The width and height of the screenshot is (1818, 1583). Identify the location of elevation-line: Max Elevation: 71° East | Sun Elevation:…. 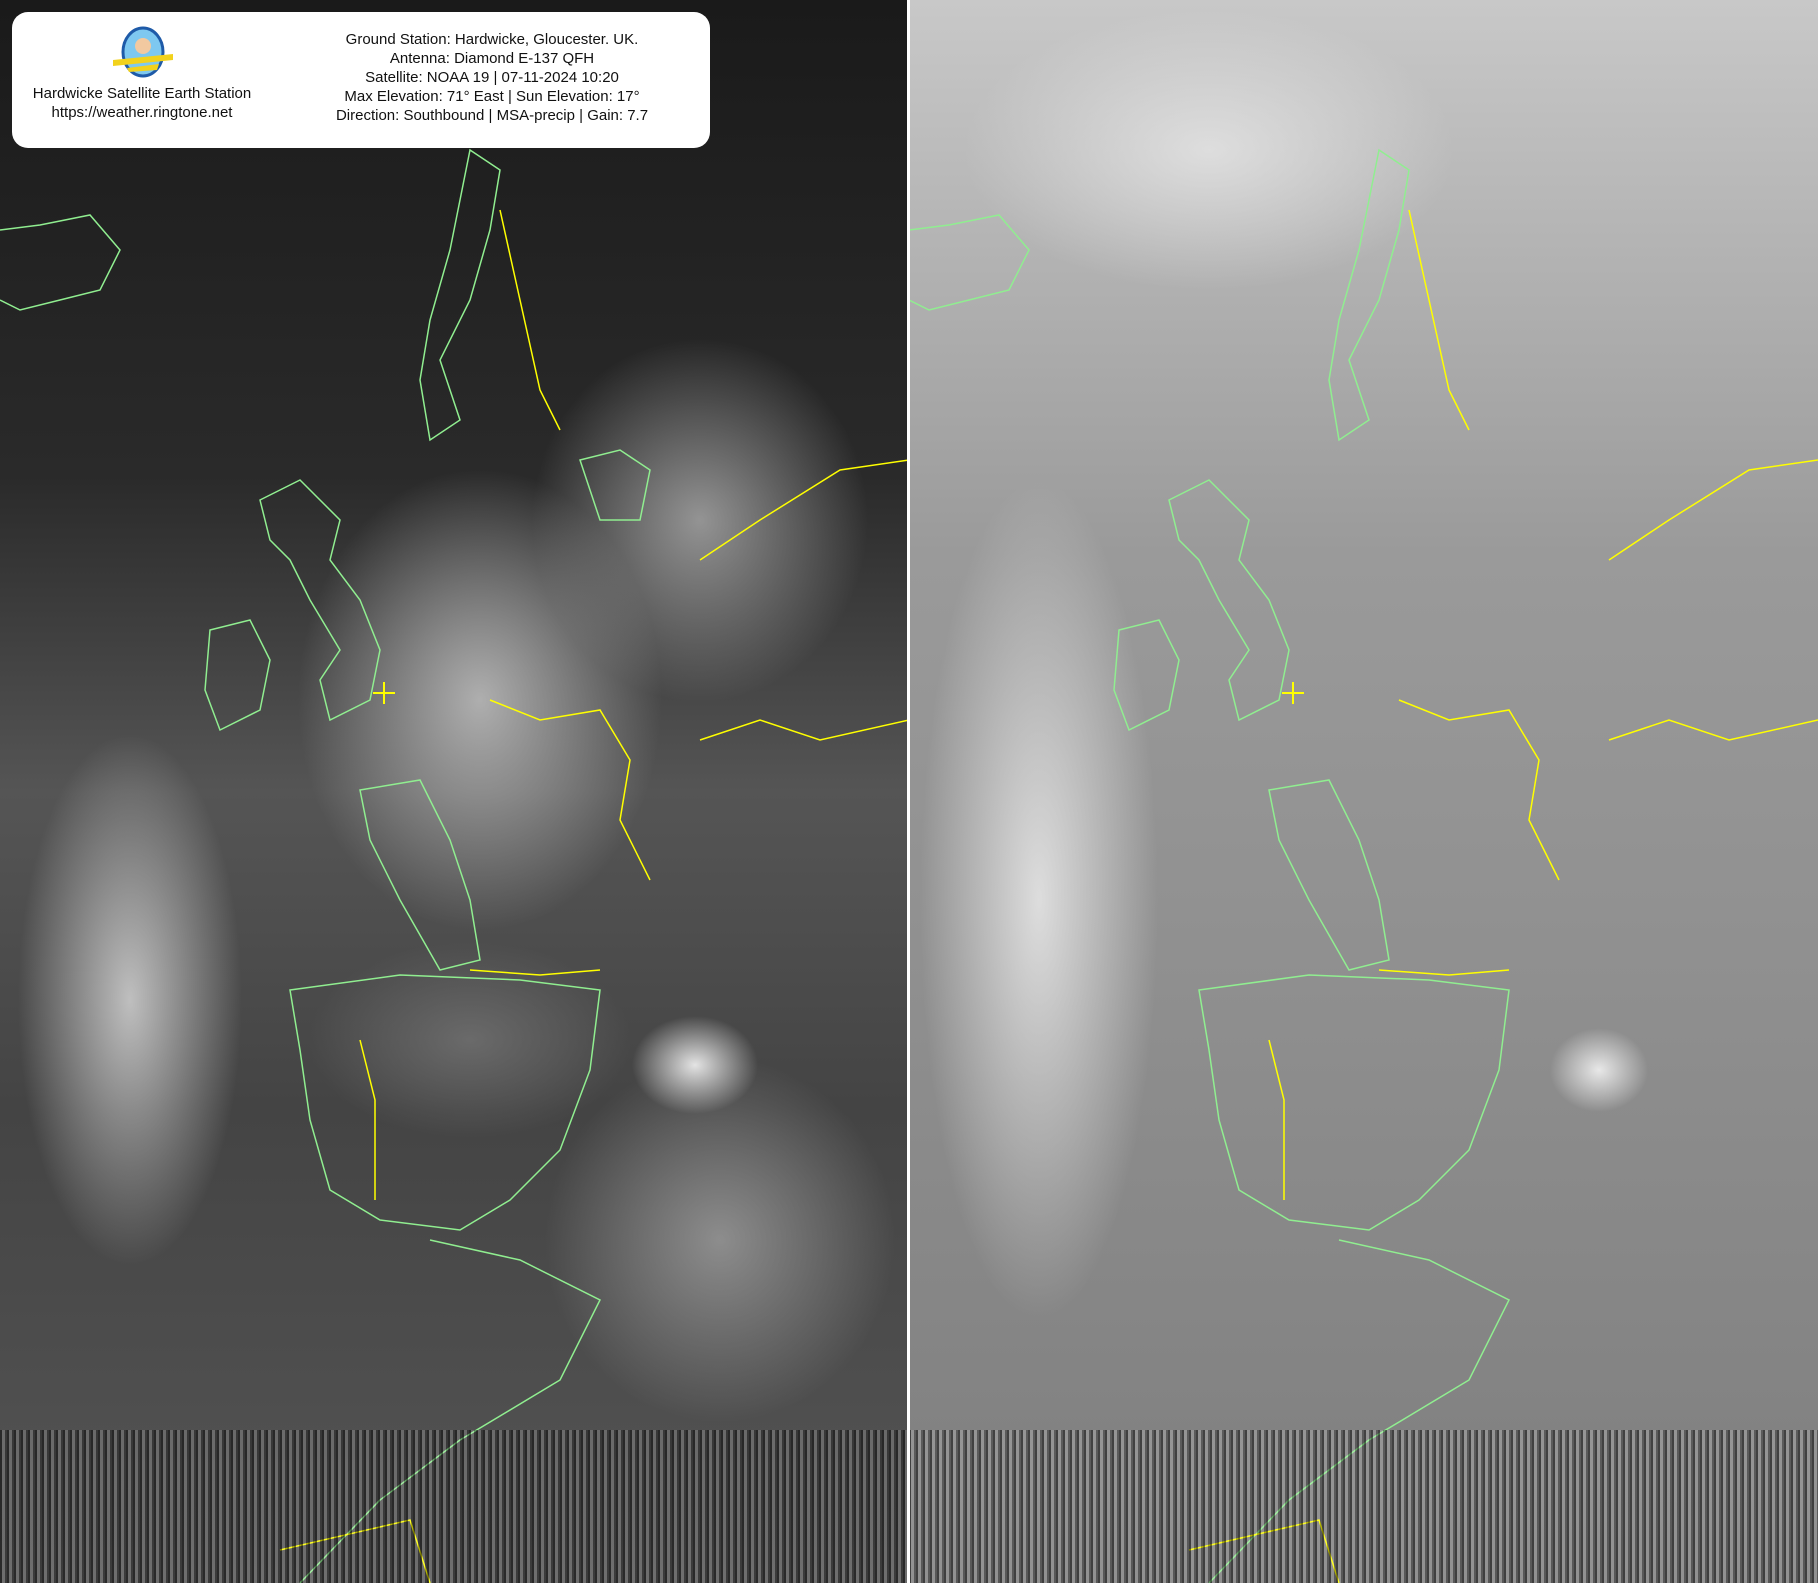
(492, 96).